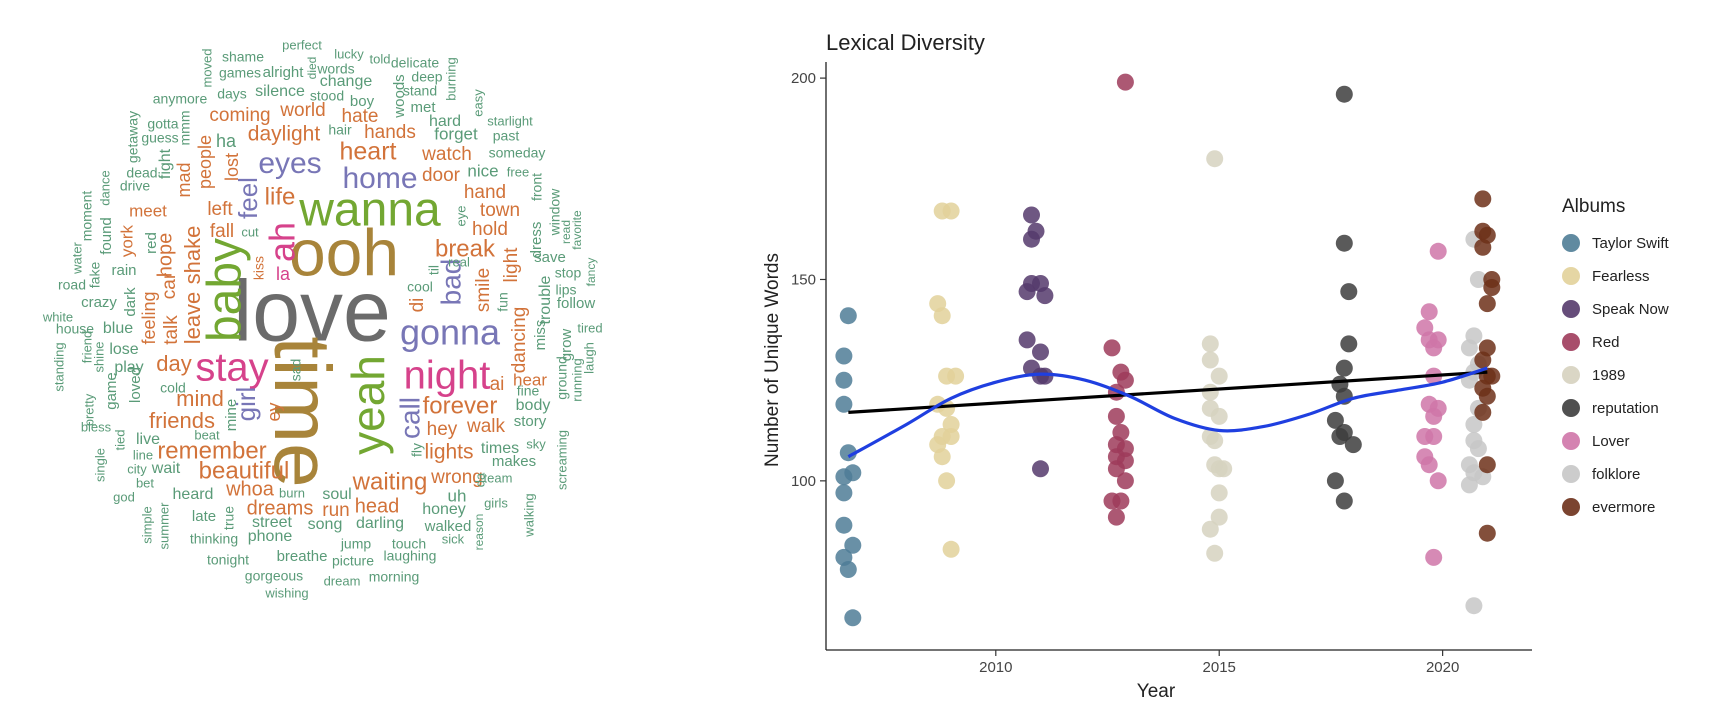  I want to click on word-cloud-word: laugh, so click(588, 358).